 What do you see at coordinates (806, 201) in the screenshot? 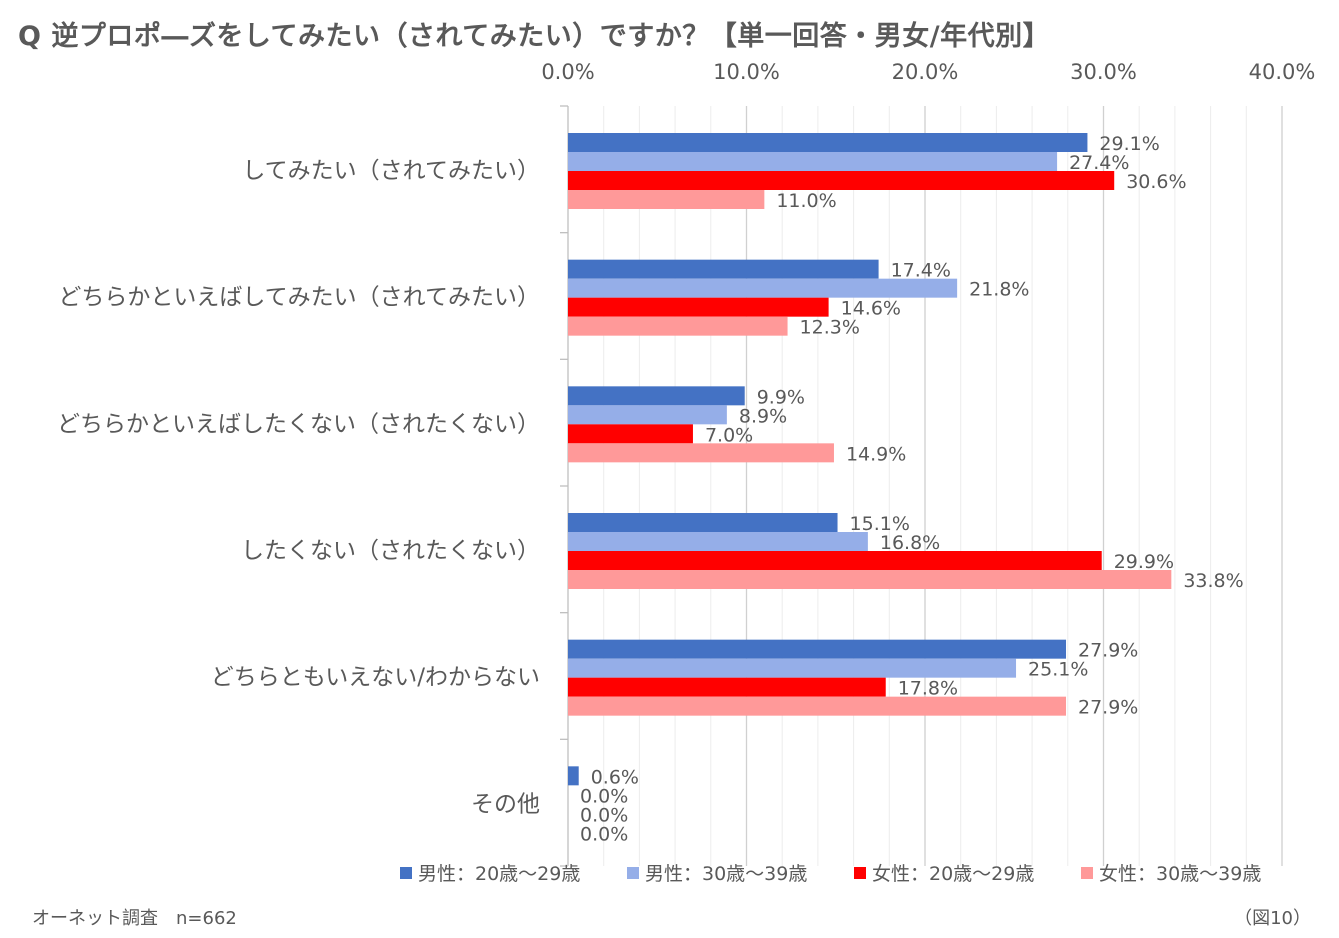
I see `data-label: 11.0%` at bounding box center [806, 201].